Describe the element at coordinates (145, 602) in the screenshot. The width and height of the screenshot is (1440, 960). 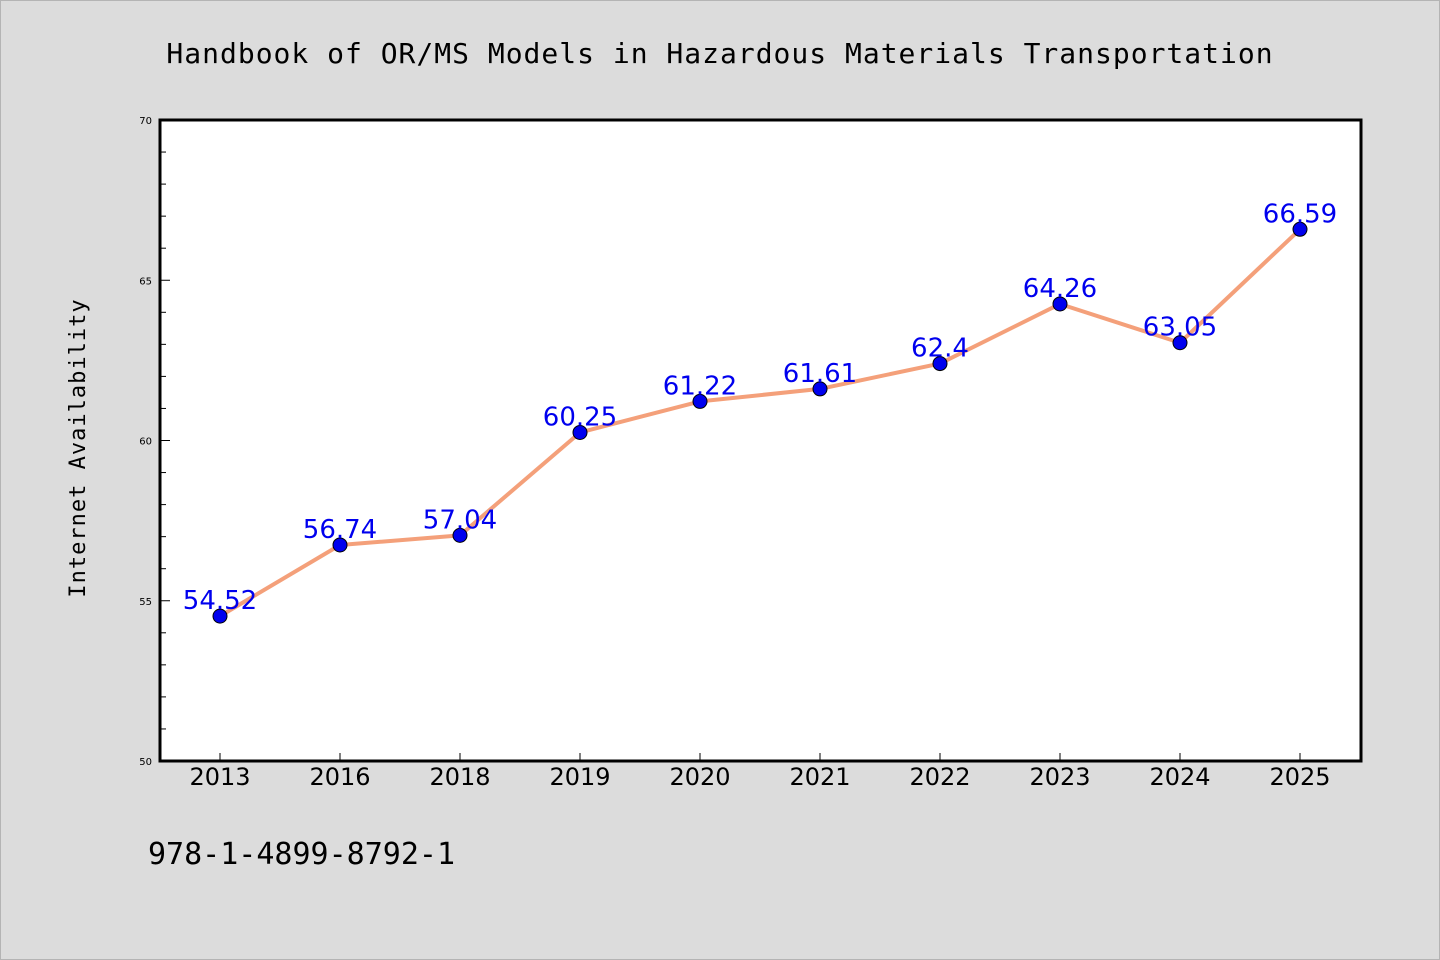
I see `y-tick-label: 55` at that location.